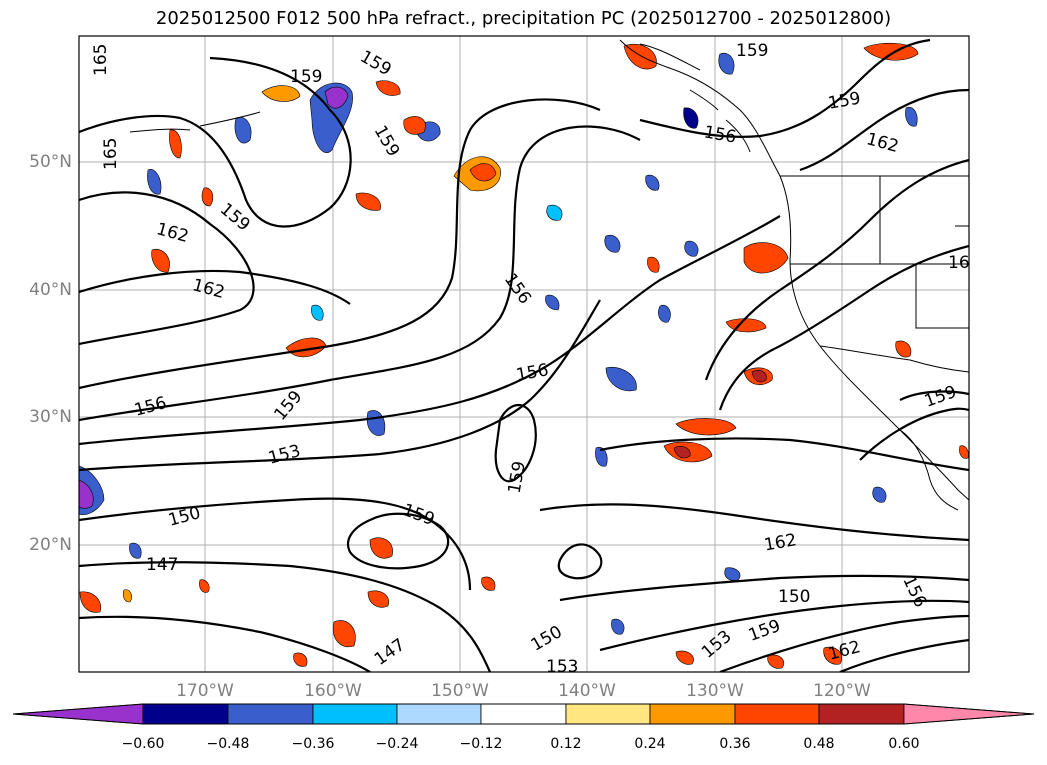 The width and height of the screenshot is (1047, 765). Describe the element at coordinates (162, 565) in the screenshot. I see `contour-label: 147` at that location.